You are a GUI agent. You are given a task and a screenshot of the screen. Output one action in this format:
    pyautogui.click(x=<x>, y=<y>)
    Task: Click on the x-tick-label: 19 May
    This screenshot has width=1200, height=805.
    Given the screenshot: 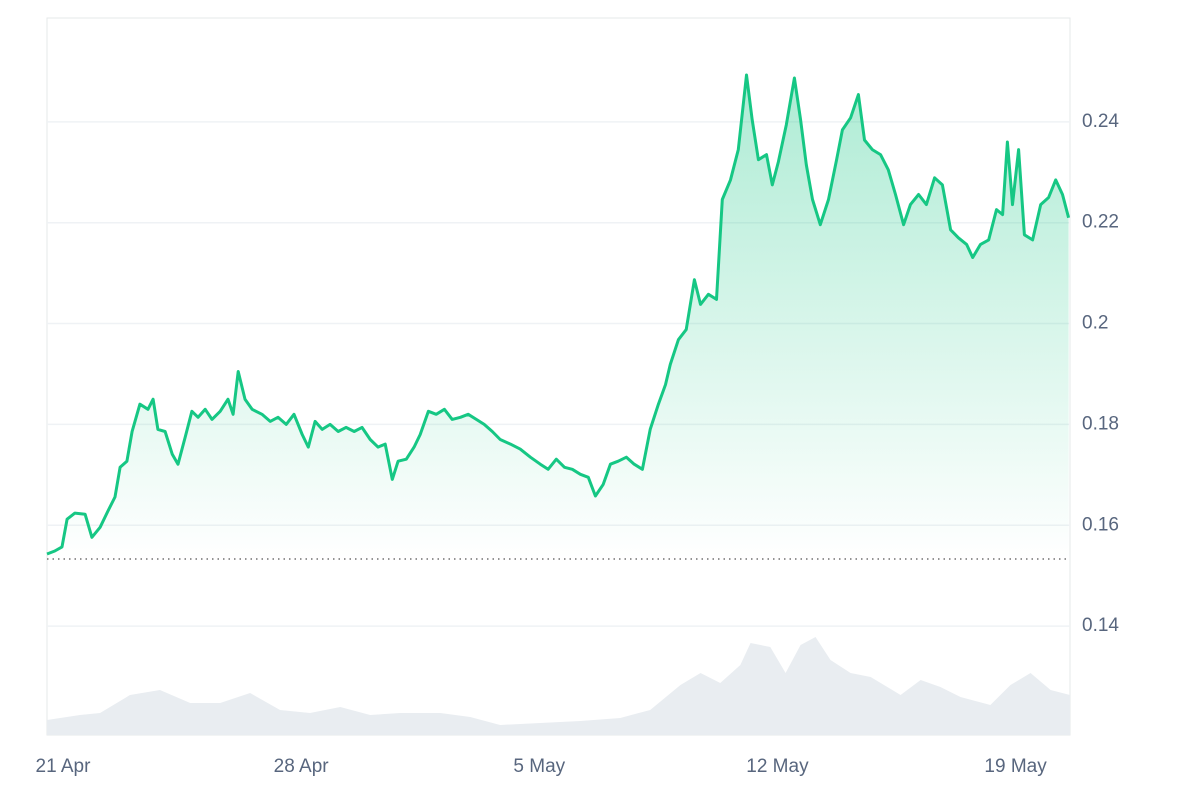 What is the action you would take?
    pyautogui.click(x=1015, y=766)
    